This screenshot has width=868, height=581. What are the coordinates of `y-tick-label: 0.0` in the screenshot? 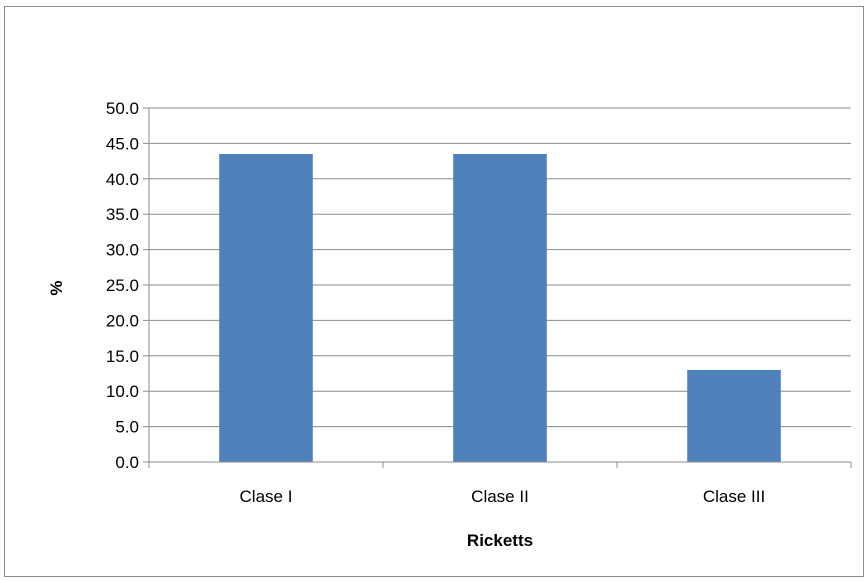 It's located at (127, 462).